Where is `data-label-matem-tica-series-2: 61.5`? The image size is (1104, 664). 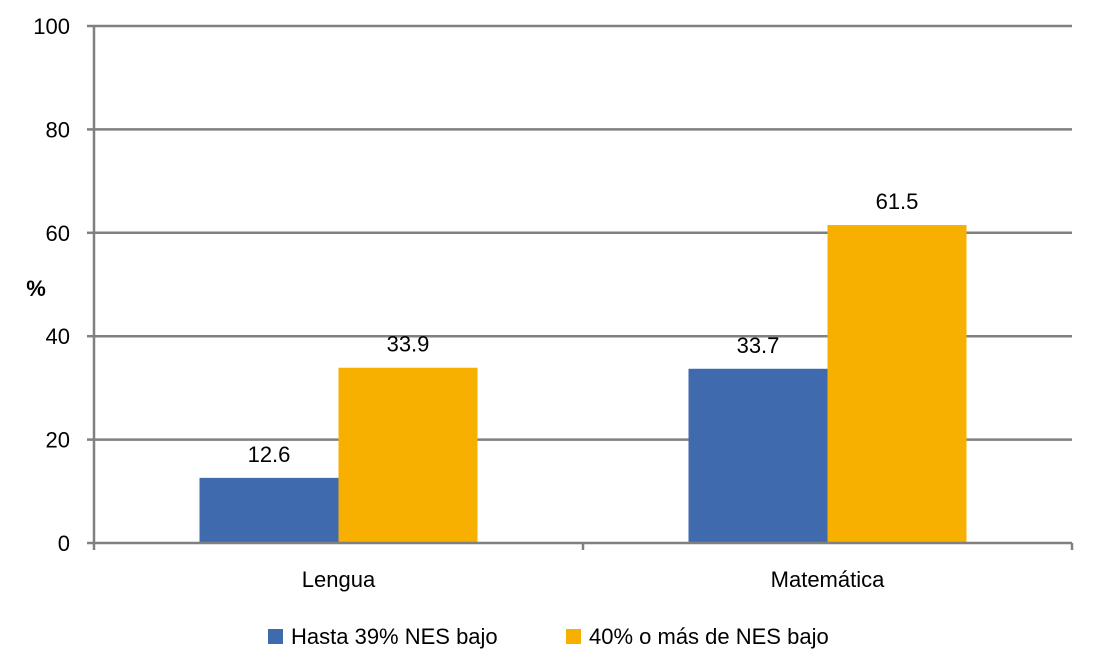
data-label-matem-tica-series-2: 61.5 is located at coordinates (897, 201).